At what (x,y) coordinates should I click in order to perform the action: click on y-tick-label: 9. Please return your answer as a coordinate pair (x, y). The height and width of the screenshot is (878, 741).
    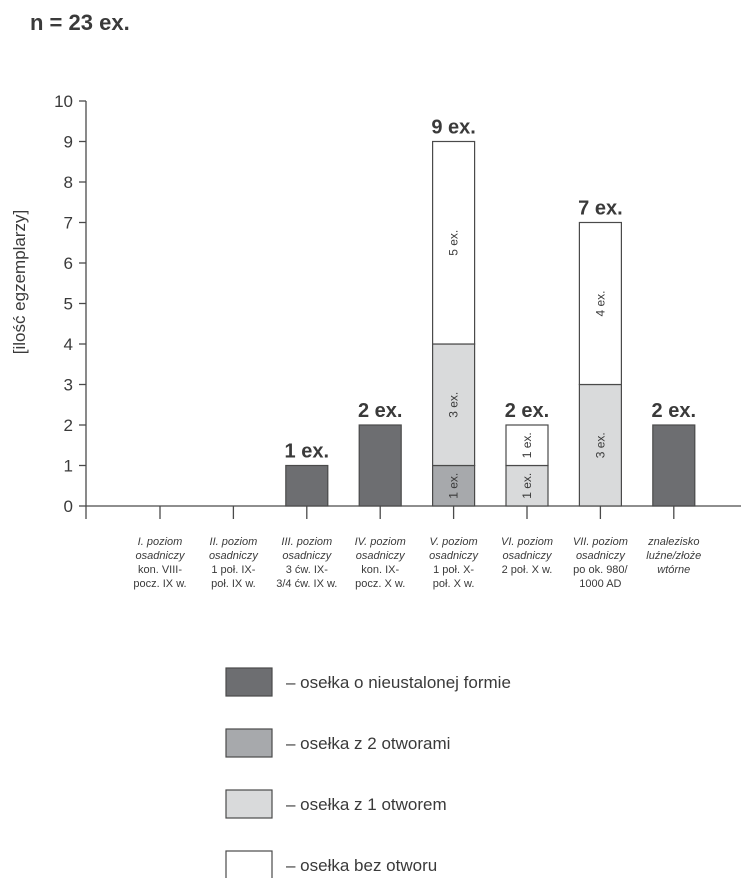
    Looking at the image, I should click on (68, 142).